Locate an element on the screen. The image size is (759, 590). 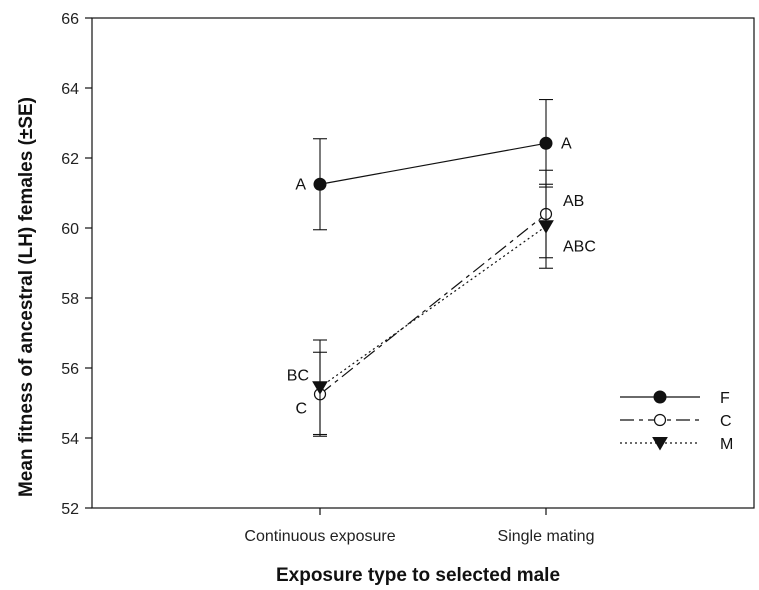
y-tick-label: 60 is located at coordinates (70, 229).